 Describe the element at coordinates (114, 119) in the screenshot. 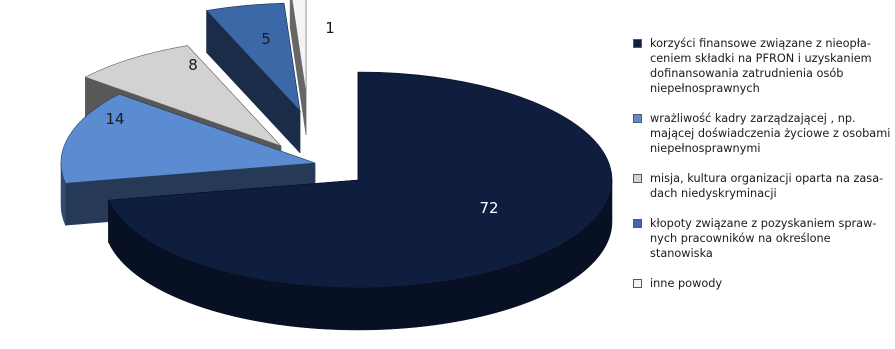

I see `slice-value-label: 14` at that location.